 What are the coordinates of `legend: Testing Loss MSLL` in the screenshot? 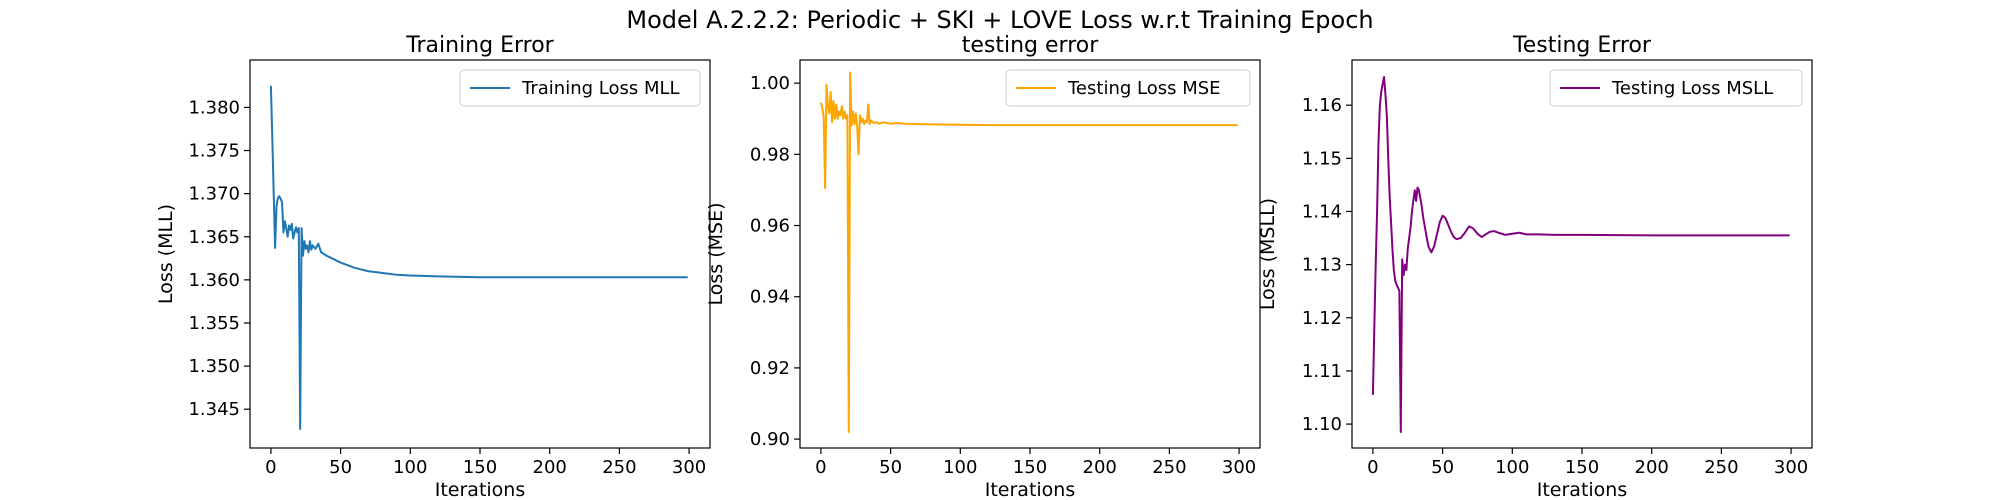 It's located at (1676, 88).